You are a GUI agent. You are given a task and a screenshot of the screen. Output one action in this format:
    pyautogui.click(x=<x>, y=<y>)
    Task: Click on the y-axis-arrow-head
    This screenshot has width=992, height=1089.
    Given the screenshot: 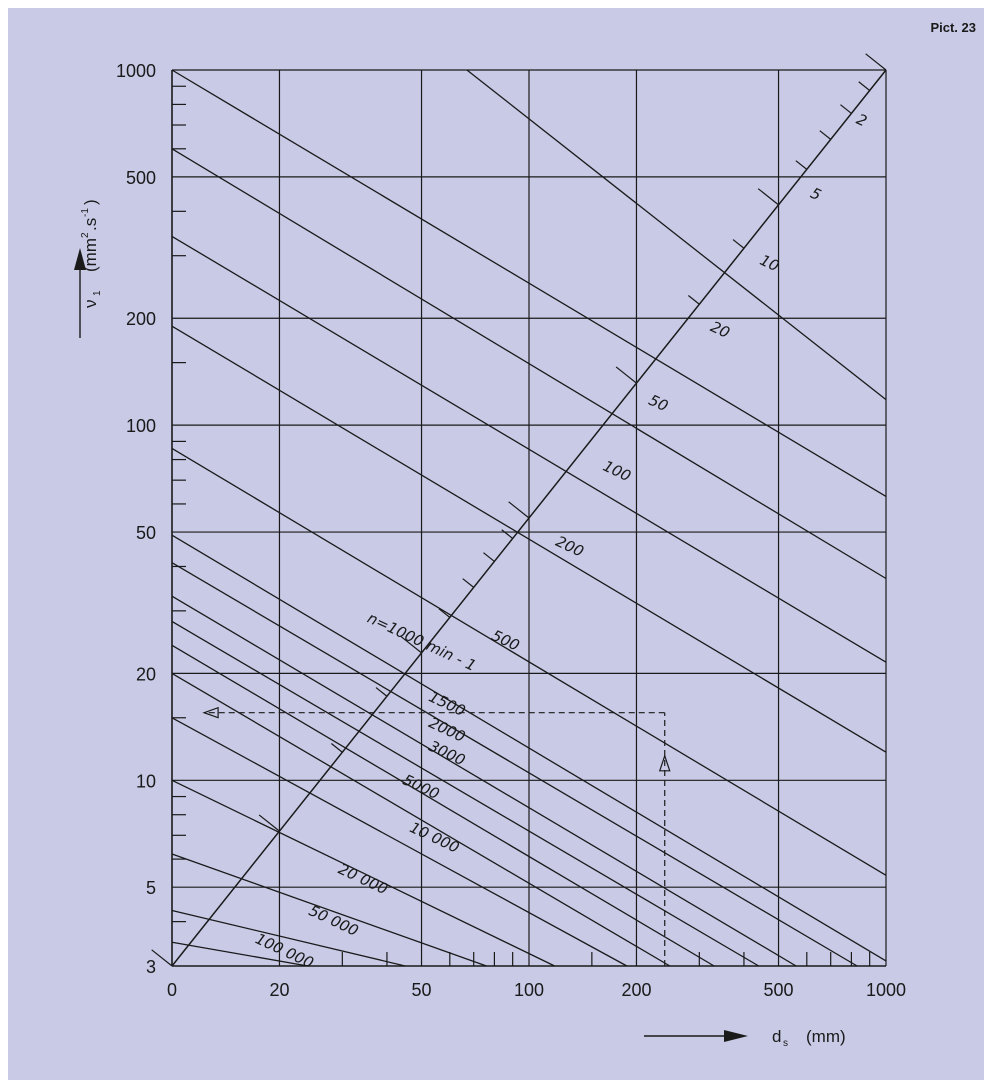 What is the action you would take?
    pyautogui.click(x=80, y=259)
    